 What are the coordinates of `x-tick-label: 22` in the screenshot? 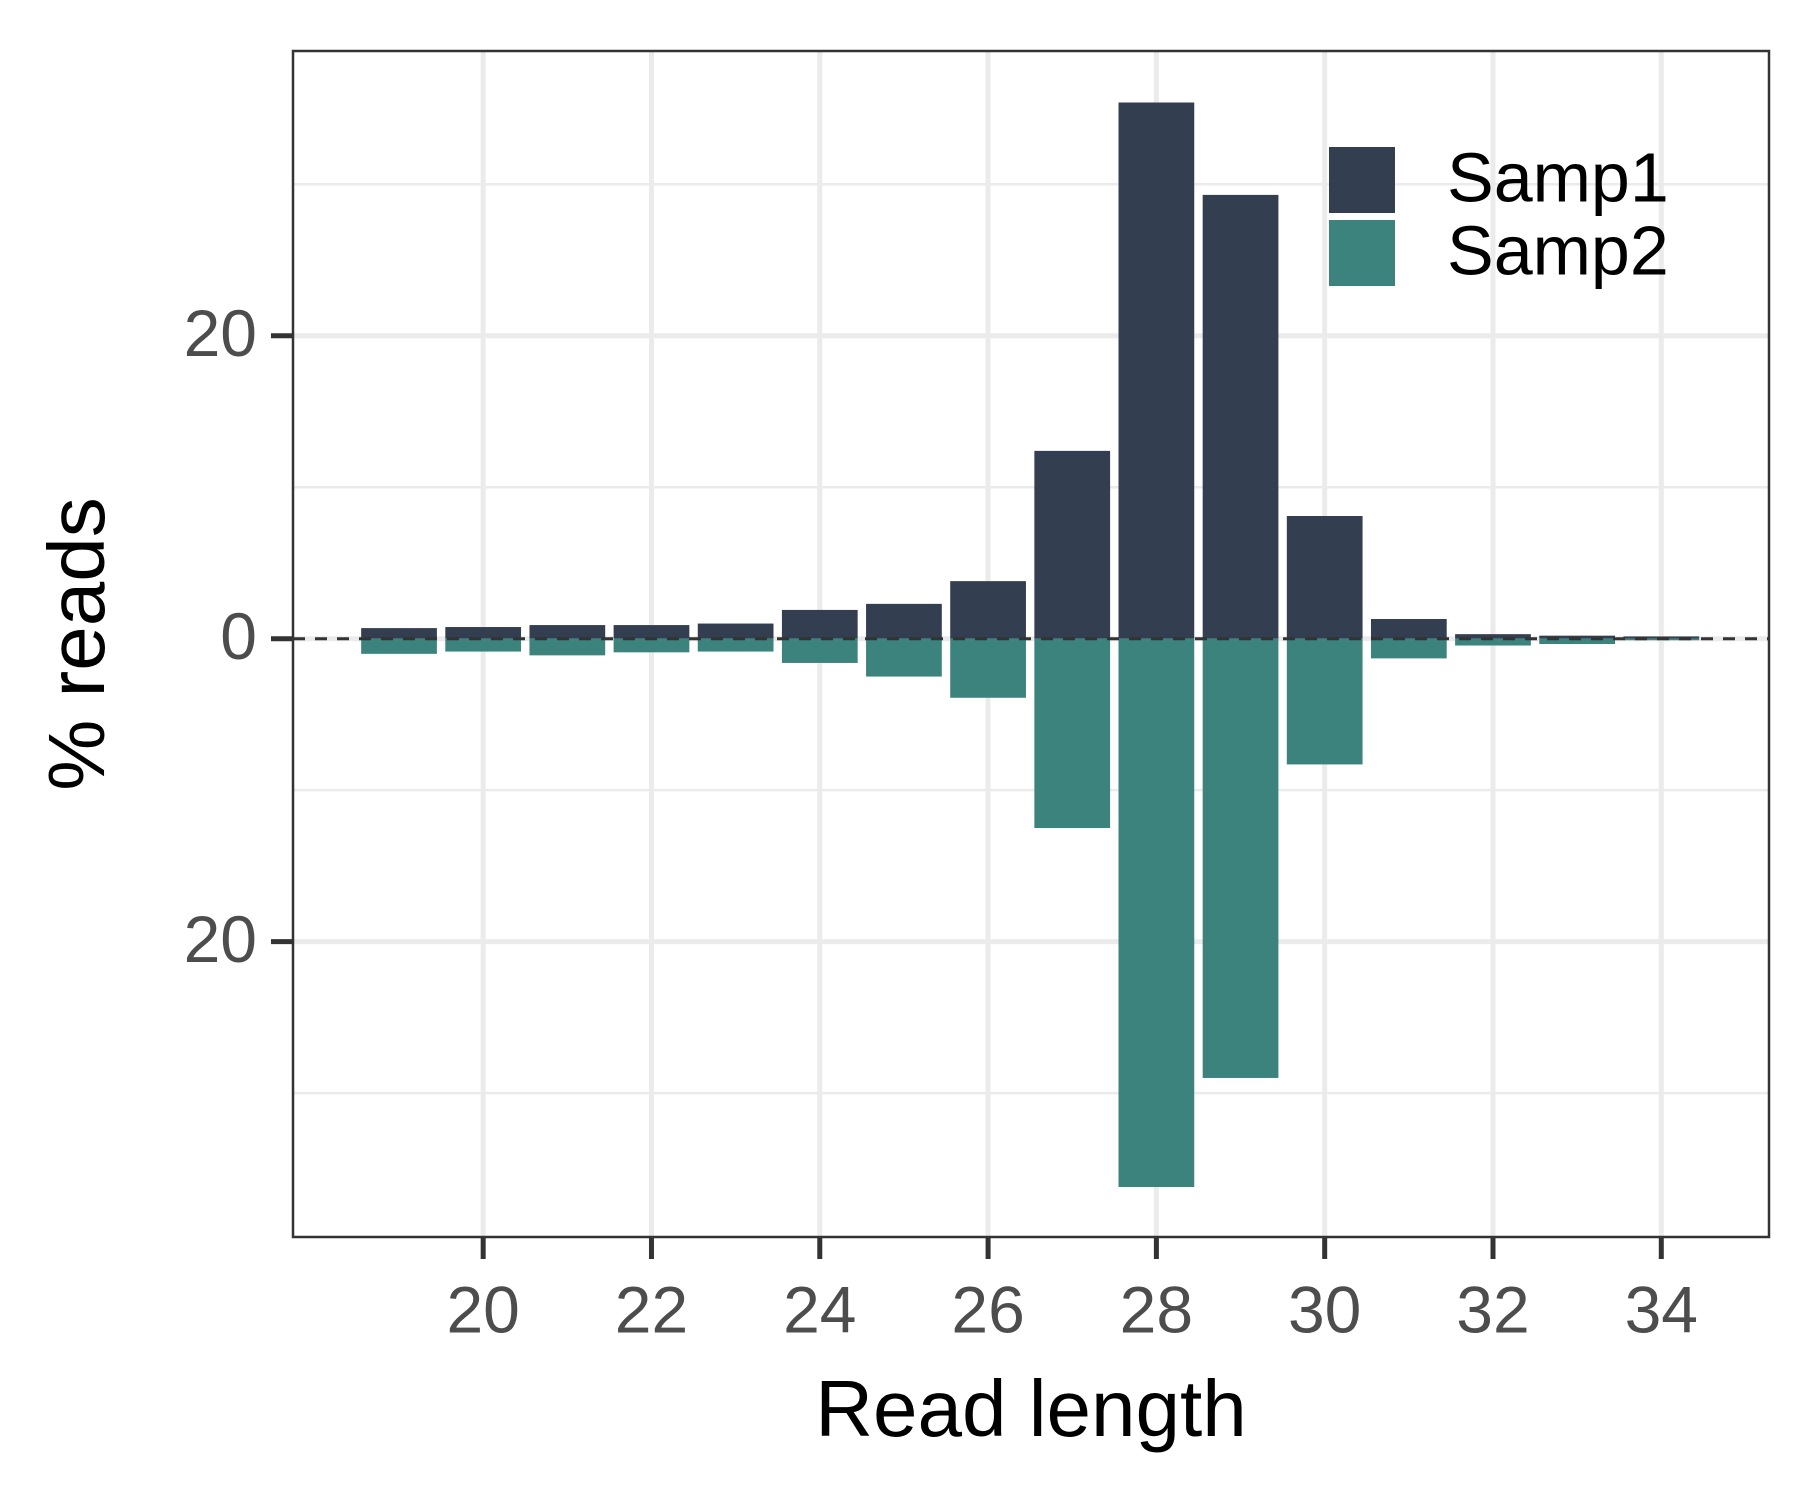 It's located at (651, 1309).